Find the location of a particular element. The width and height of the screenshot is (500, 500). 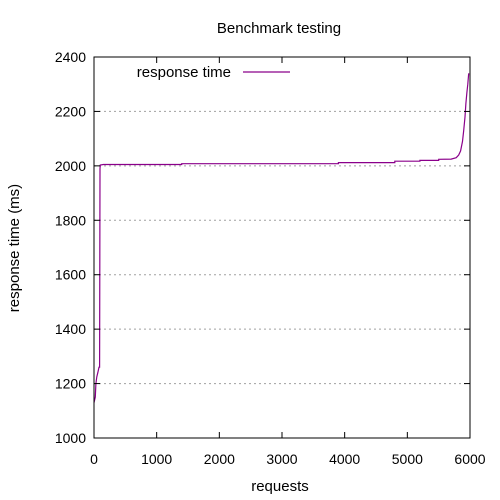

y-axis-title: response time (ms) is located at coordinates (14, 248).